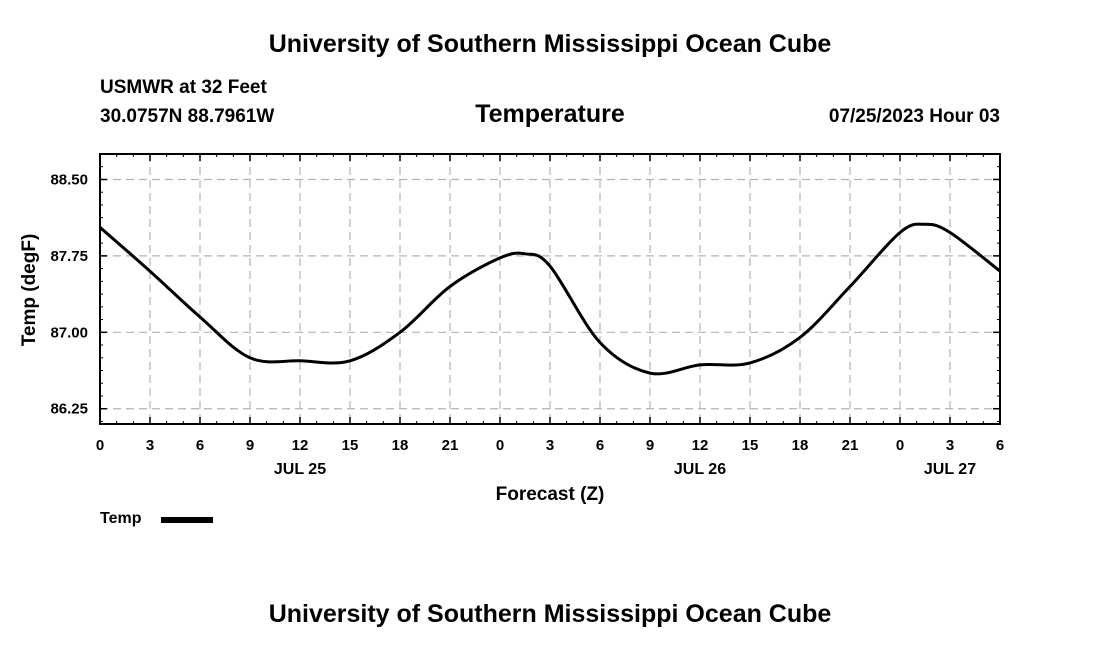  Describe the element at coordinates (950, 469) in the screenshot. I see `date-label: JUL 27` at that location.